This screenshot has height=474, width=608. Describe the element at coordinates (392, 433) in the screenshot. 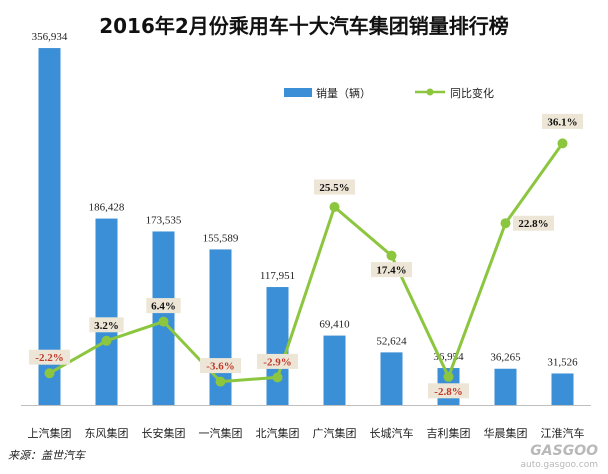

I see `category-label: 长城汽车` at that location.